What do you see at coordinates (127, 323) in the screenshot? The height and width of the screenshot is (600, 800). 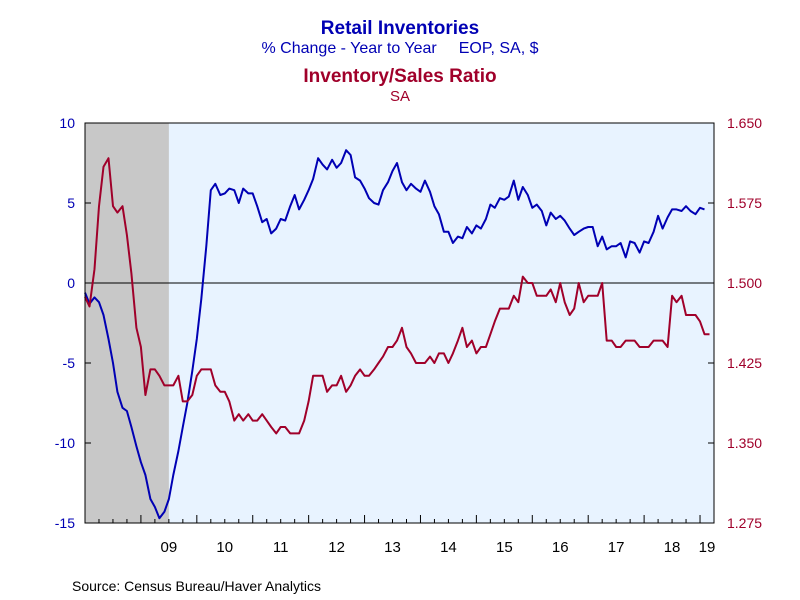 I see `recession-shade` at bounding box center [127, 323].